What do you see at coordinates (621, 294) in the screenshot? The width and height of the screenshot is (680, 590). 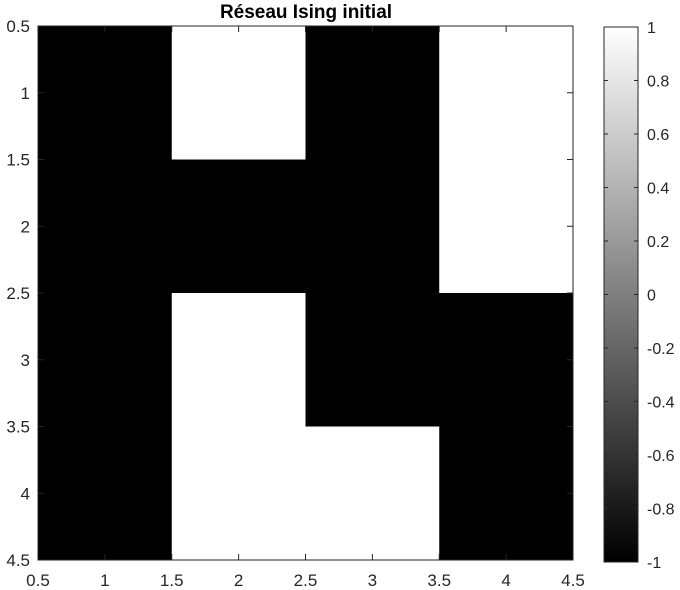 I see `colorbar-gradient` at bounding box center [621, 294].